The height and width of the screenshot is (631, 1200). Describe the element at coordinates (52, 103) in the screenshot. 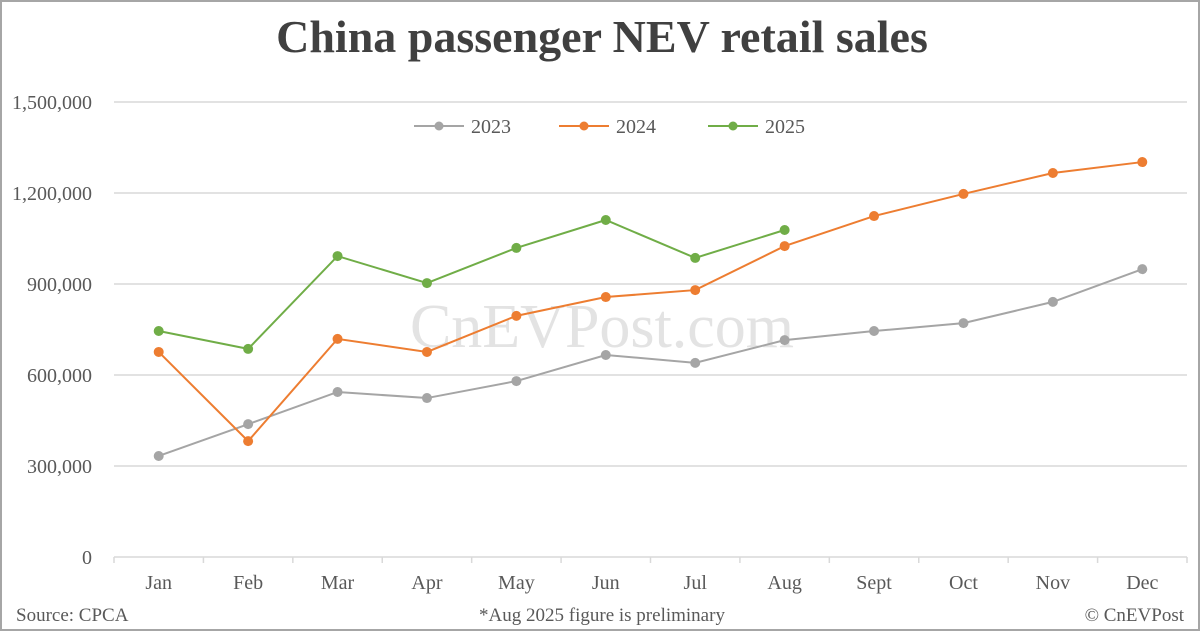

I see `y-tick-label: 1,500,000` at that location.